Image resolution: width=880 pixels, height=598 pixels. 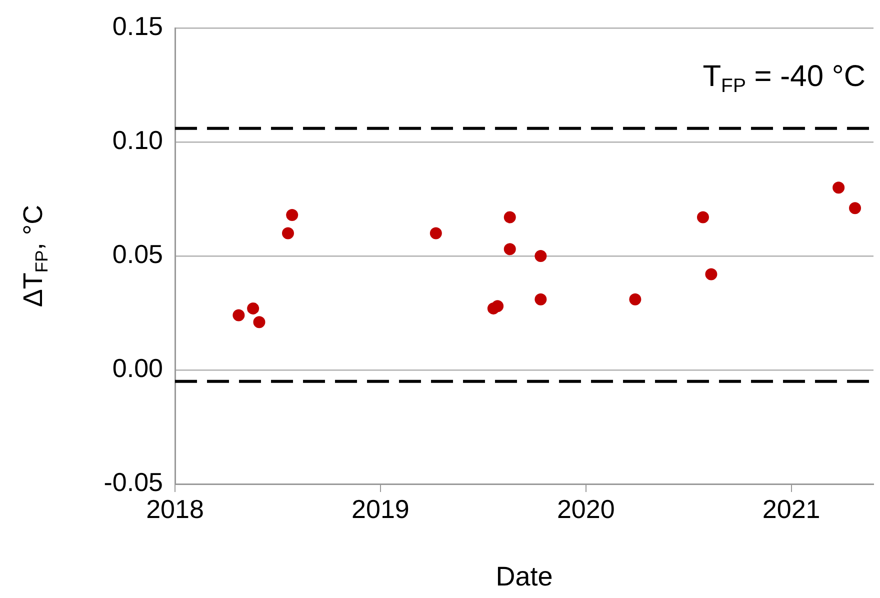 I want to click on x-tick-label: 2021, so click(x=791, y=509).